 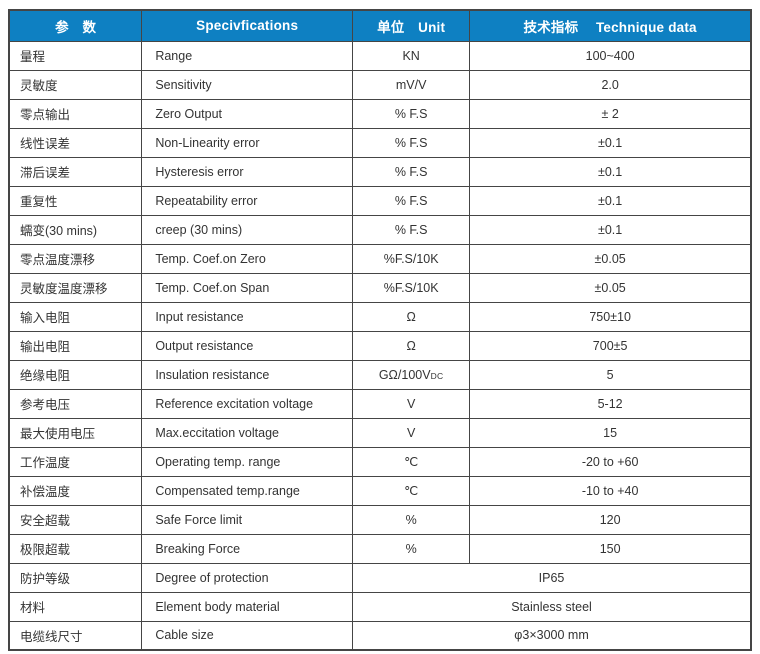 I want to click on specification-en-cell: Temp. Coef.on Zero, so click(x=247, y=258).